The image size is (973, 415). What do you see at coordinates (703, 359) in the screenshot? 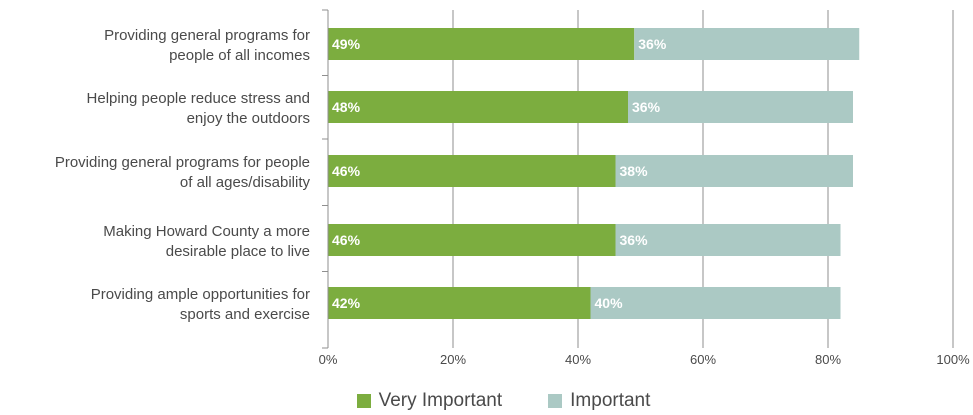
I see `x-tick-label: 60%` at bounding box center [703, 359].